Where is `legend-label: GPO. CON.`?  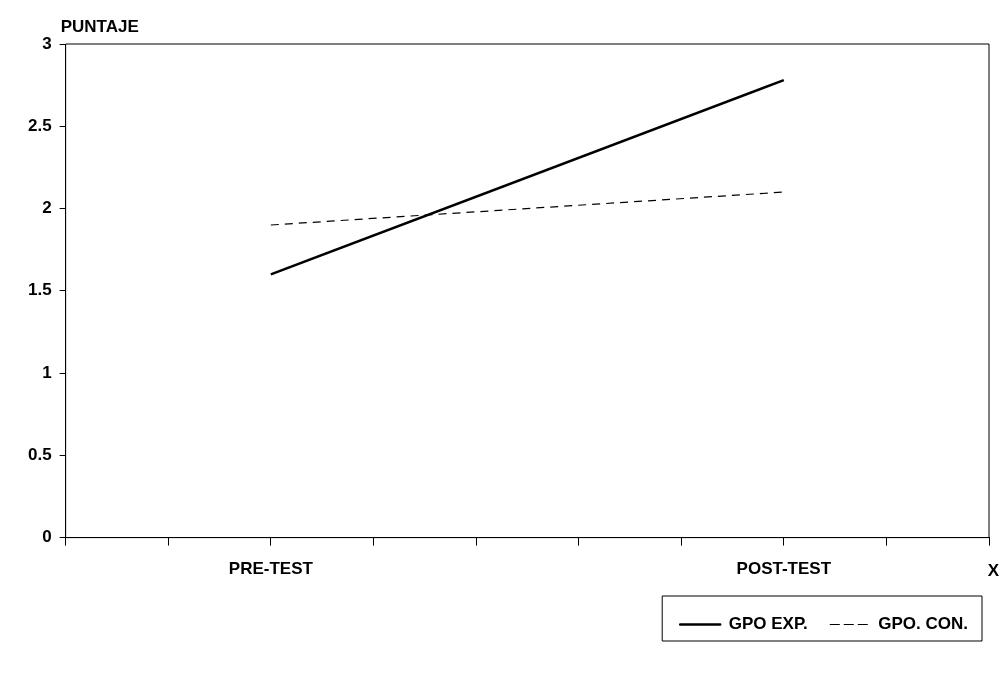
legend-label: GPO. CON. is located at coordinates (923, 624).